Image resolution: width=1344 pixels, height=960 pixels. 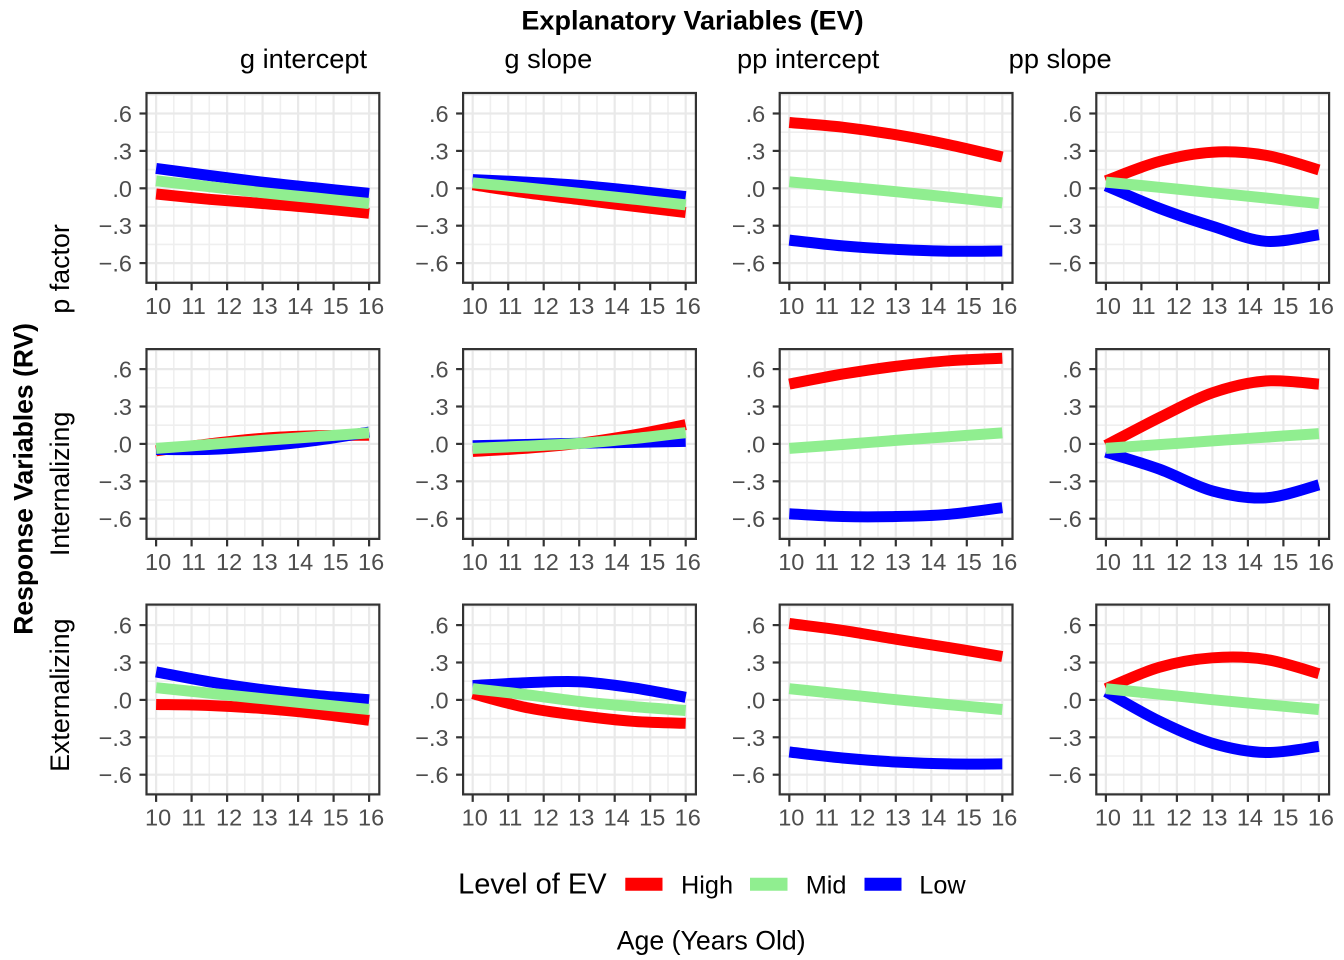 What do you see at coordinates (692, 21) in the screenshot?
I see `svg-text: Explanatory Variables (EV)` at bounding box center [692, 21].